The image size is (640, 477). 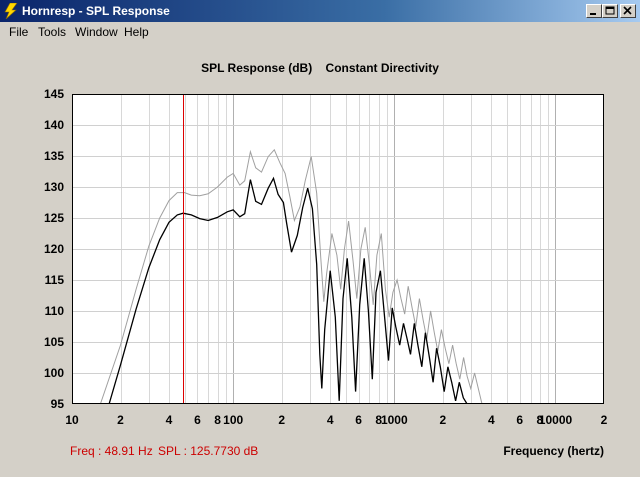 What do you see at coordinates (11, 11) in the screenshot?
I see `app-icon` at bounding box center [11, 11].